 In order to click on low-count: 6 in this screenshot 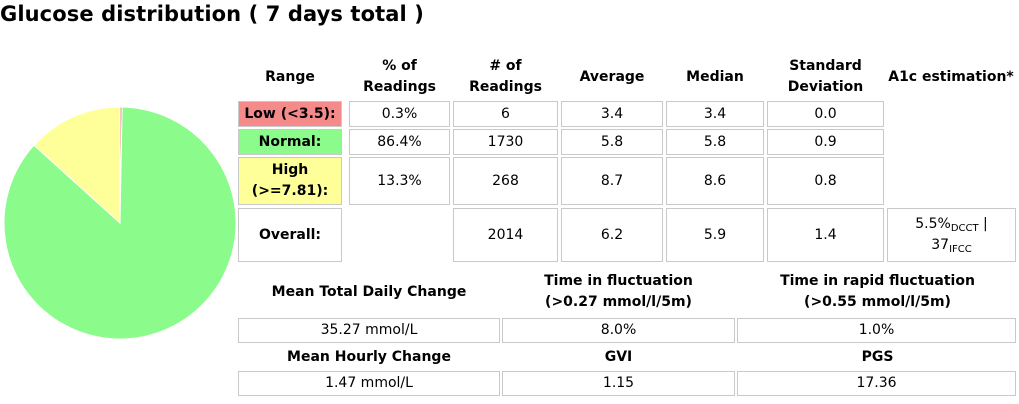, I will do `click(505, 114)`.